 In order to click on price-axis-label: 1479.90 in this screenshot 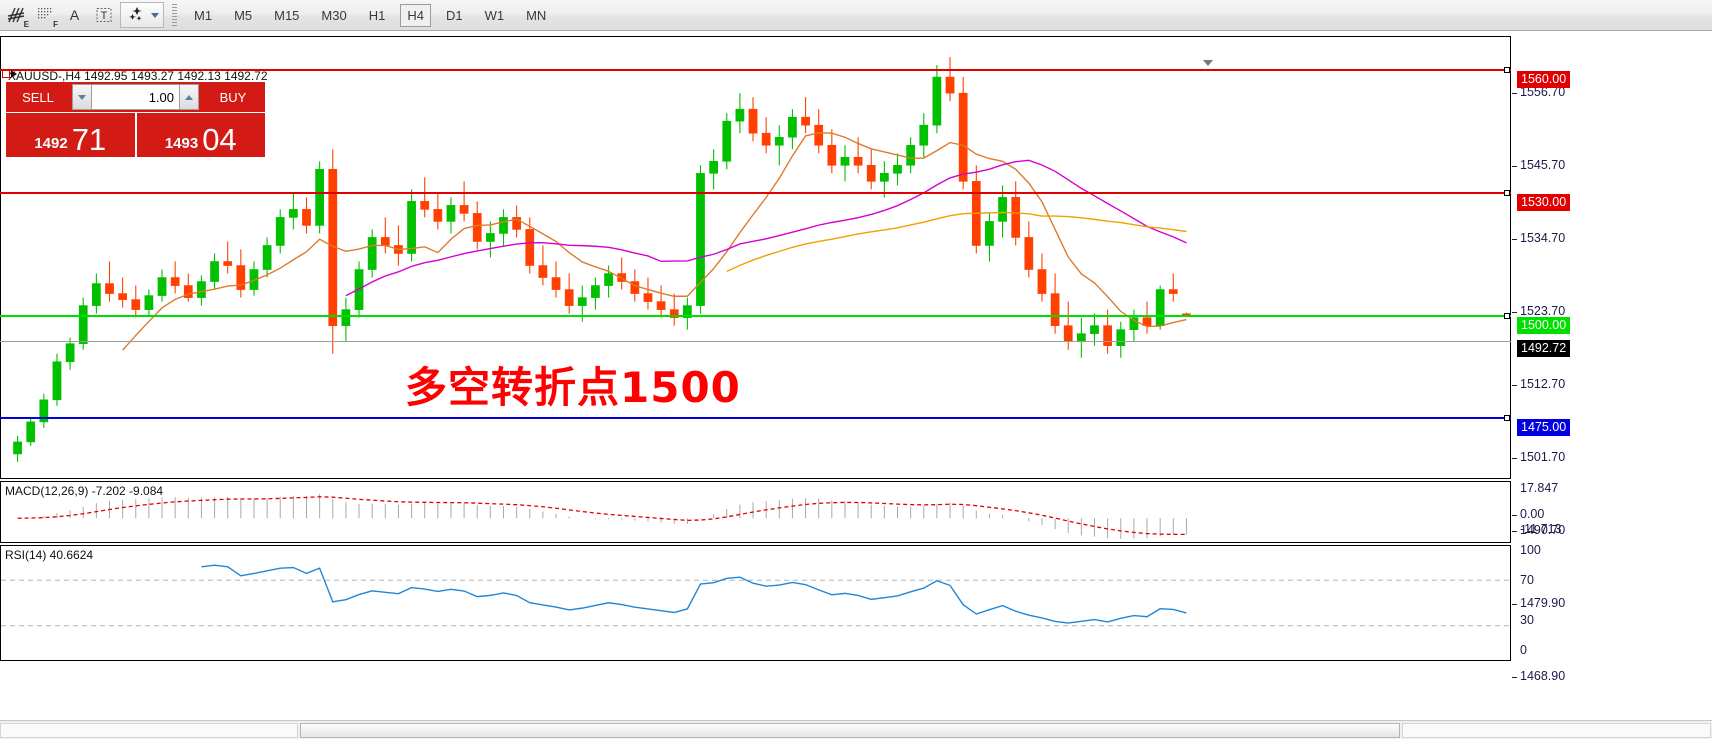, I will do `click(1543, 603)`.